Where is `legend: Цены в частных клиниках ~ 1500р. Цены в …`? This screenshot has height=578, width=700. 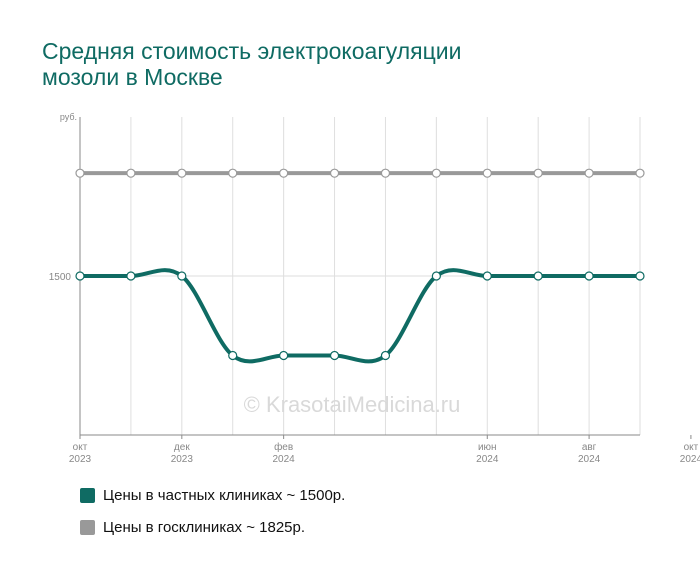
legend: Цены в частных клиниках ~ 1500р. Цены в … is located at coordinates (212, 516).